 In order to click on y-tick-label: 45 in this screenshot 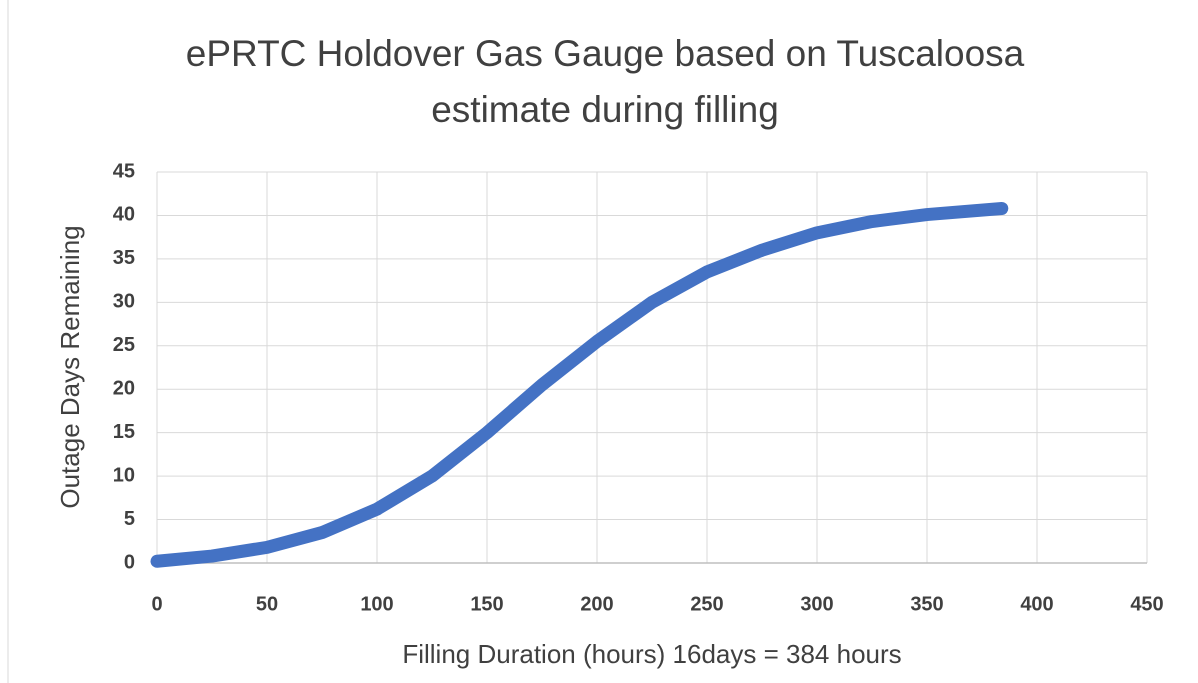, I will do `click(124, 171)`.